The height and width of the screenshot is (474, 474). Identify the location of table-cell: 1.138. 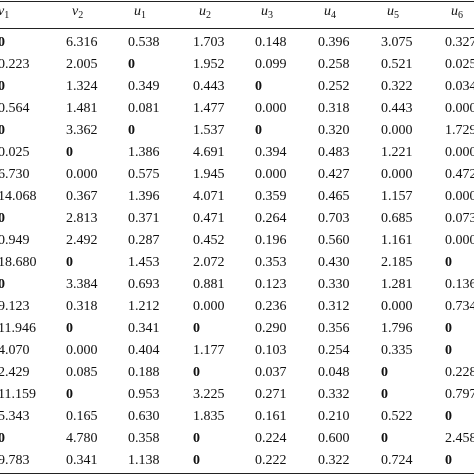
(144, 460).